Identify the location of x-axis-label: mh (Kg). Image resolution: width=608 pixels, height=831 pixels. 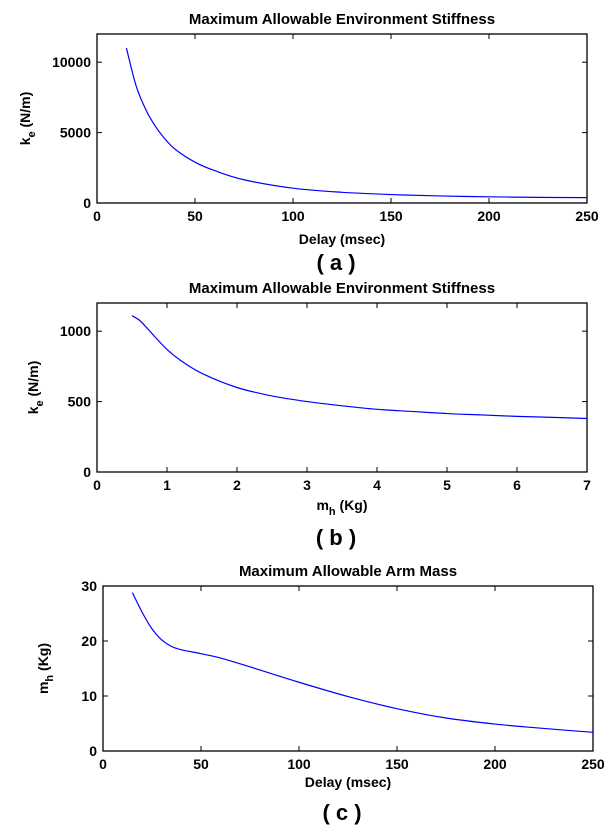
(341, 507).